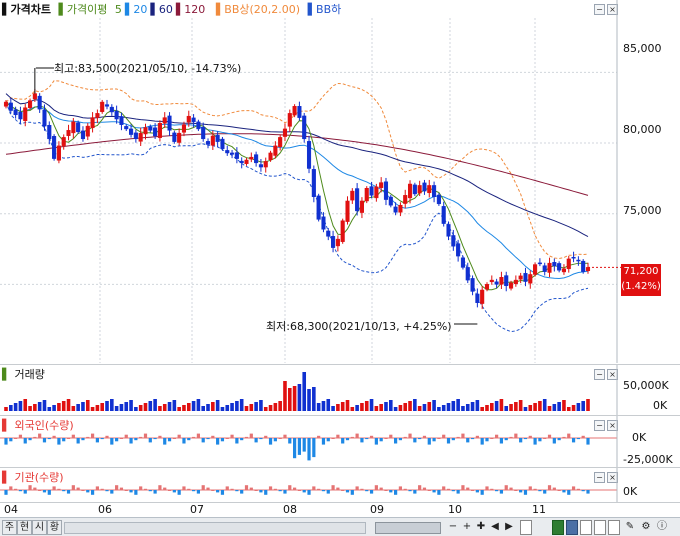 This screenshot has width=680, height=536. What do you see at coordinates (481, 526) in the screenshot?
I see `crosshair-icon: ✚` at bounding box center [481, 526].